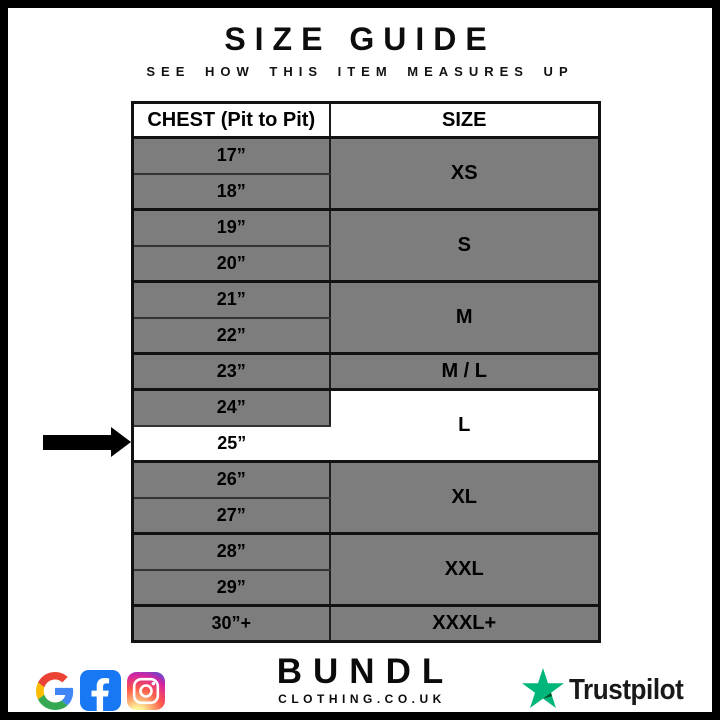  I want to click on table-row: 19” S, so click(366, 246).